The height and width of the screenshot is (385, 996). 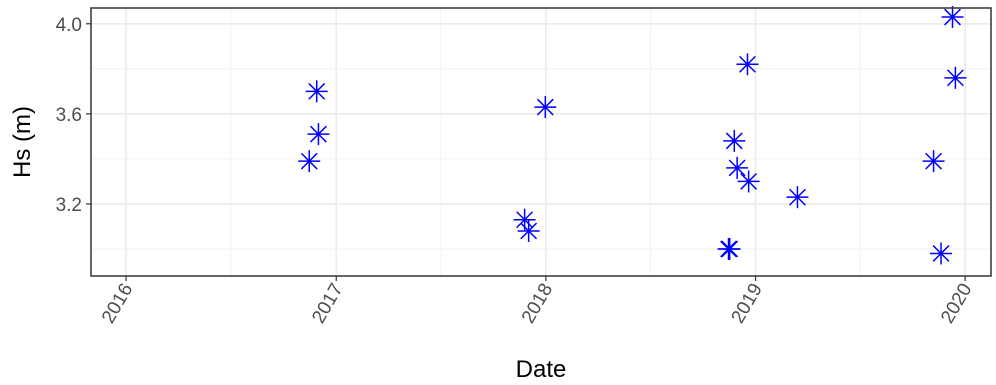 I want to click on y-tick-label: 4.0, so click(x=69, y=25).